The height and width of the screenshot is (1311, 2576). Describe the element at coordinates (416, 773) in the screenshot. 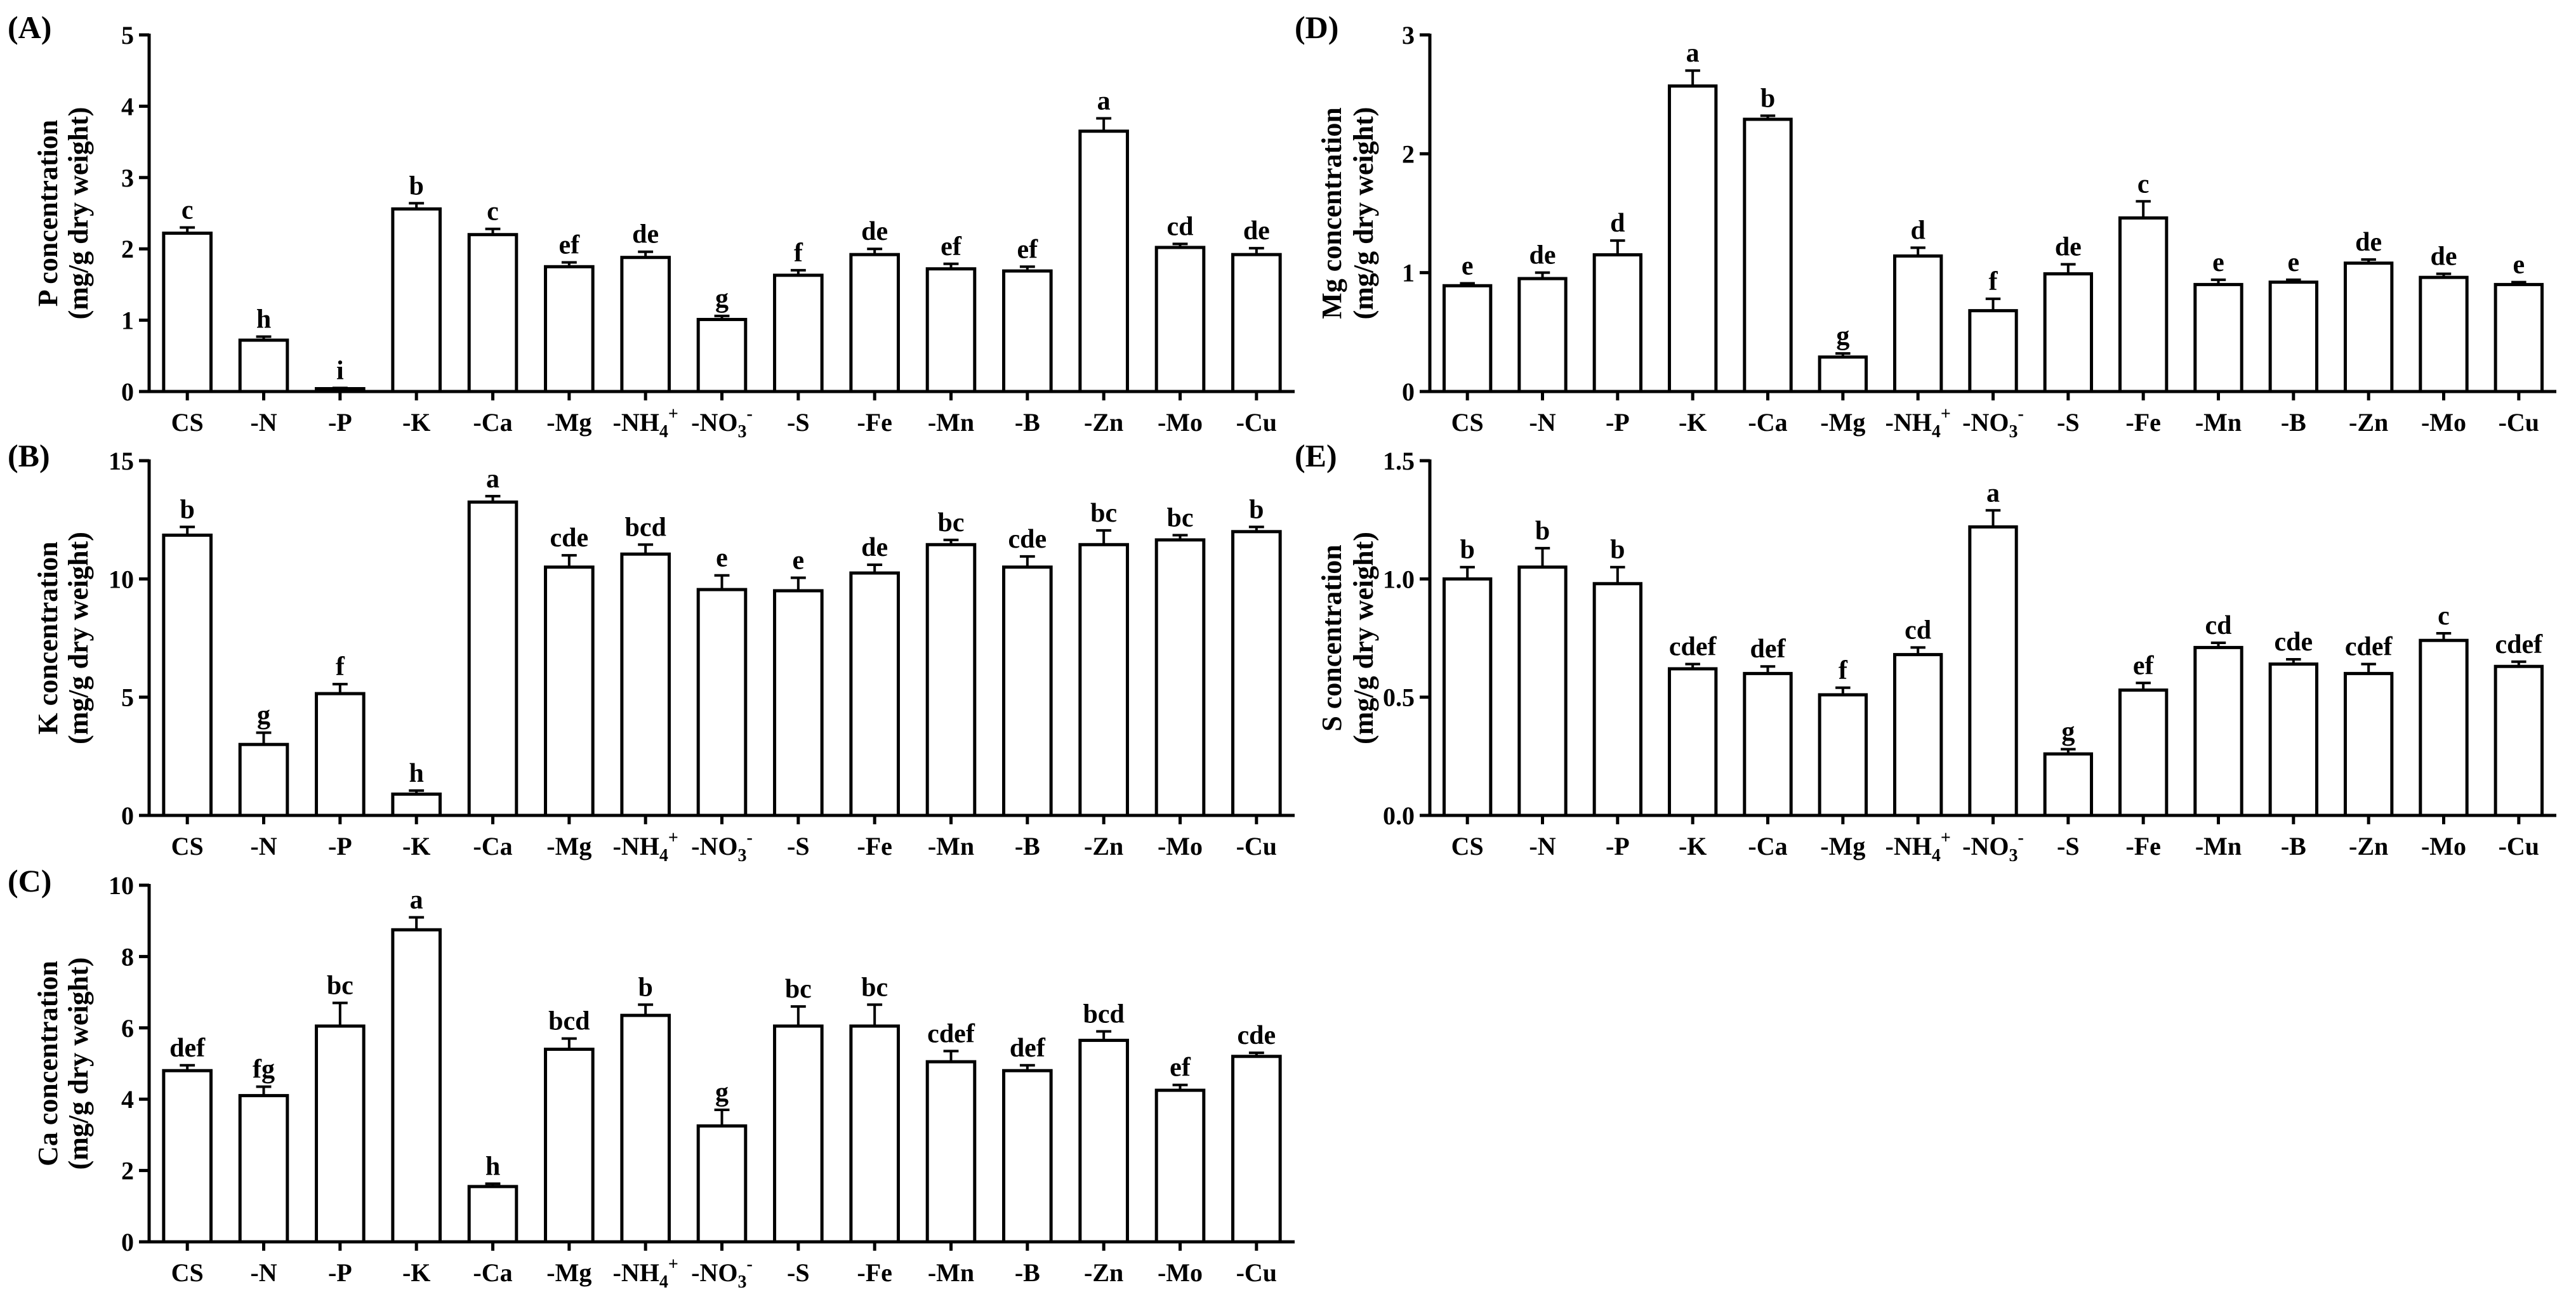

I see `significance-letter: h` at that location.